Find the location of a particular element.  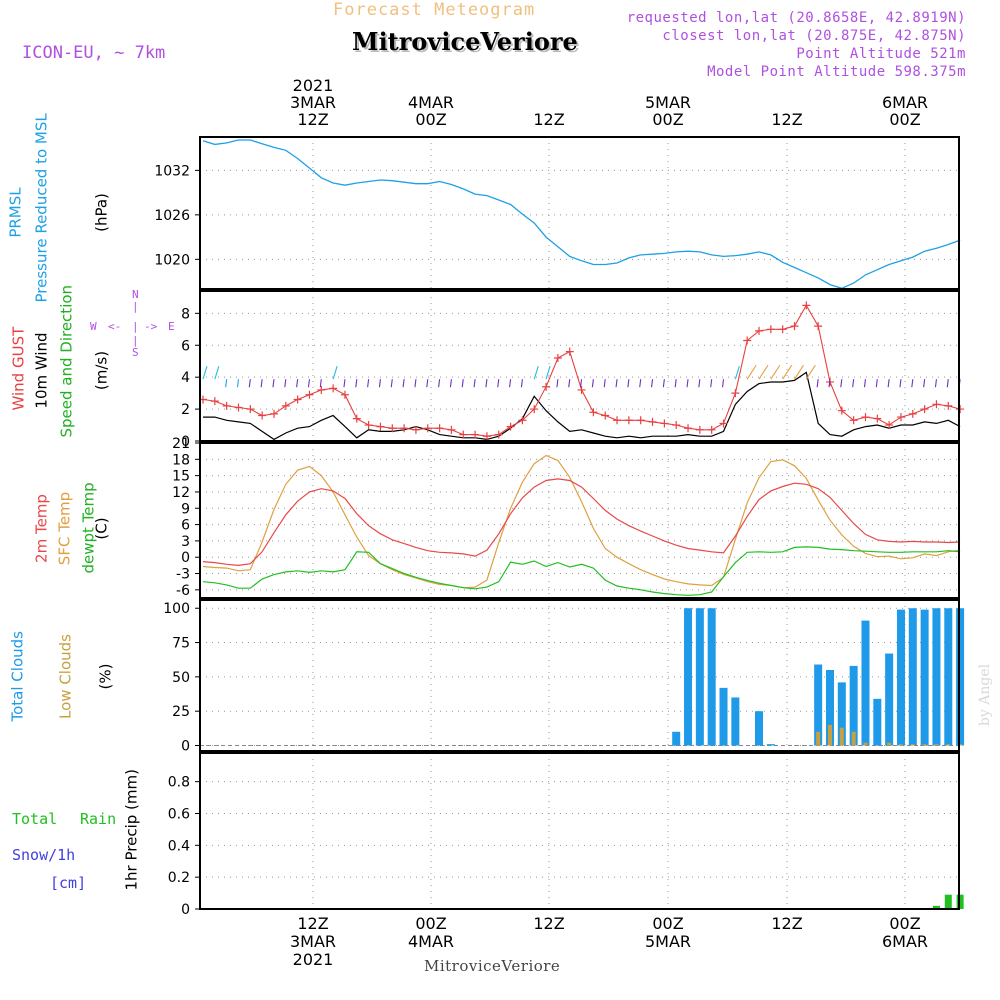

sfc-temp-line is located at coordinates (581, 521).